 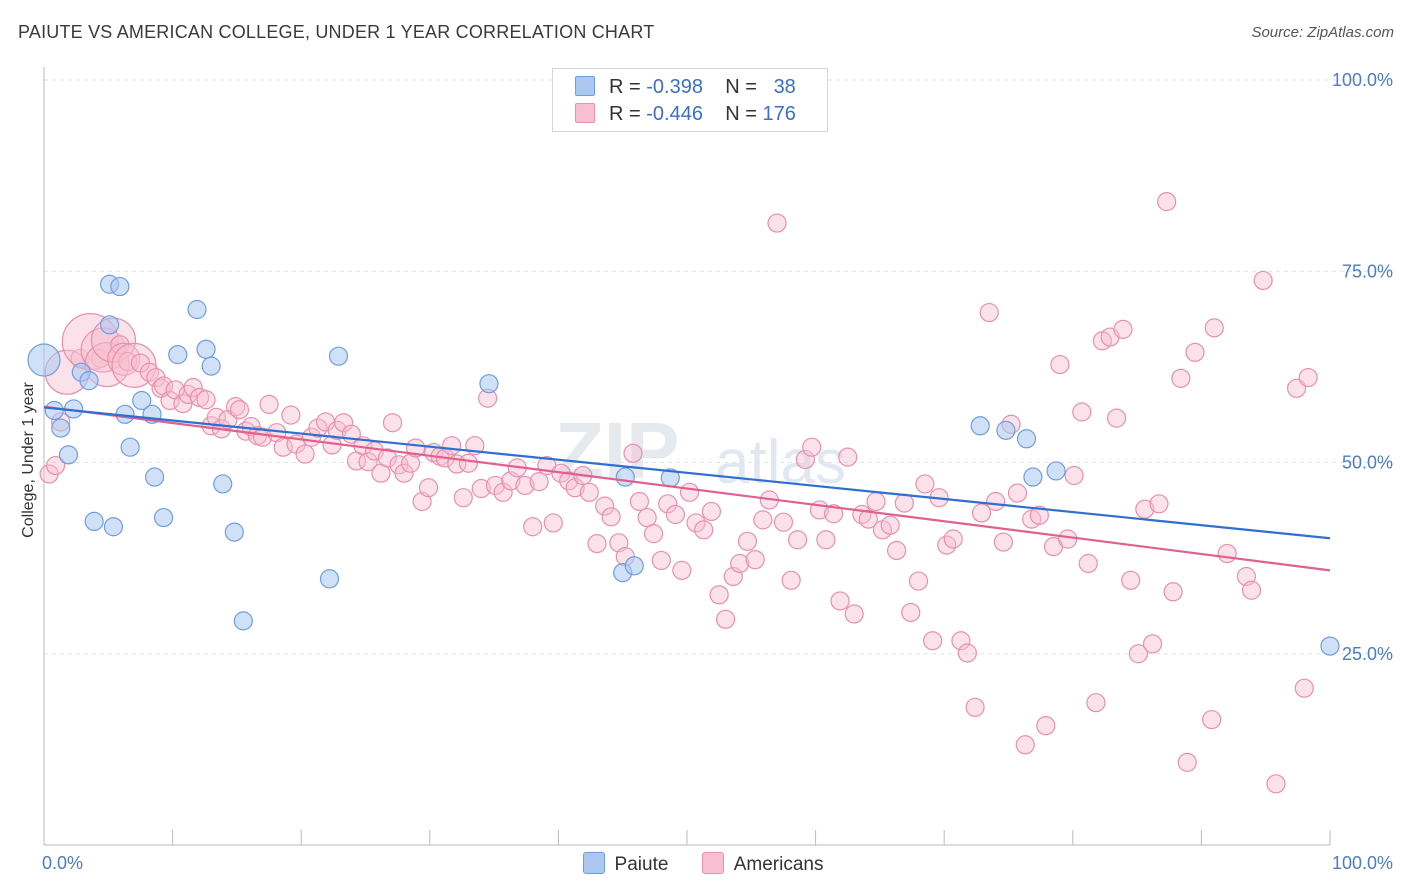 What do you see at coordinates (625, 87) in the screenshot?
I see `legend-r-label: R =` at bounding box center [625, 87].